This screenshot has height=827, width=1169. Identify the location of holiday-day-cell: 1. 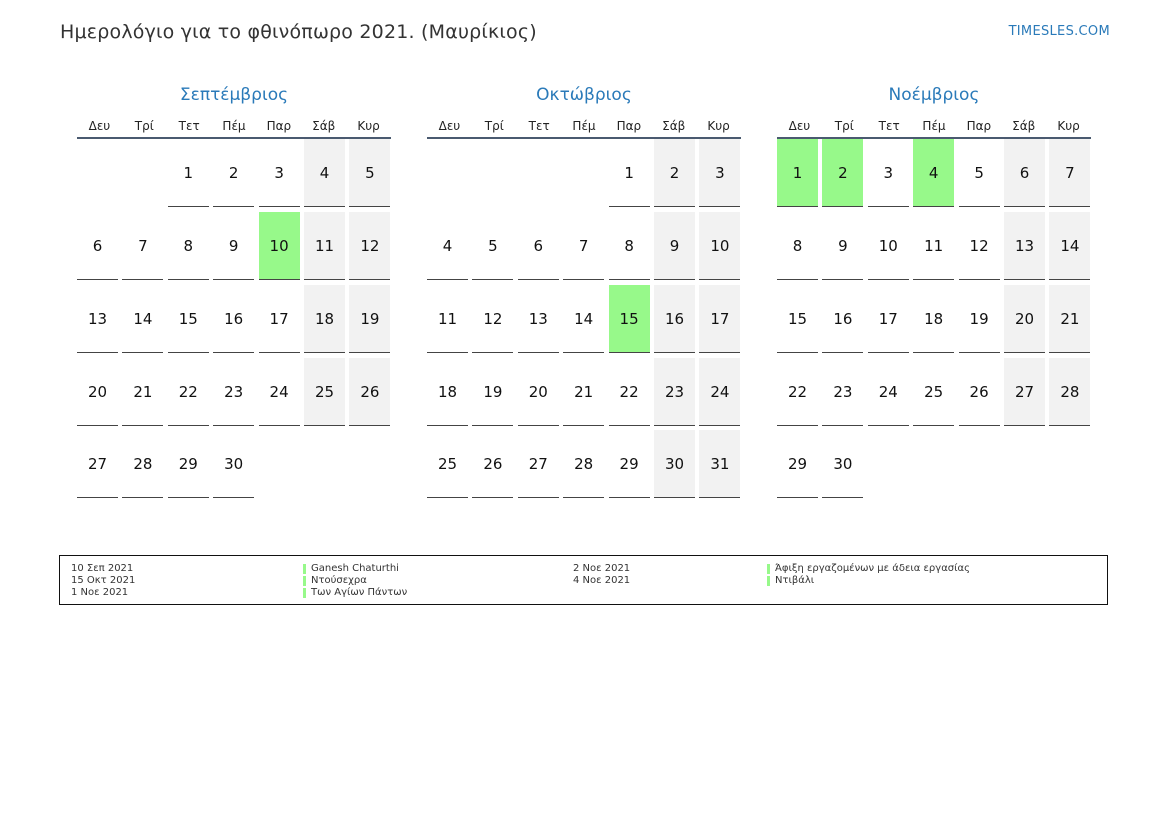
(797, 173).